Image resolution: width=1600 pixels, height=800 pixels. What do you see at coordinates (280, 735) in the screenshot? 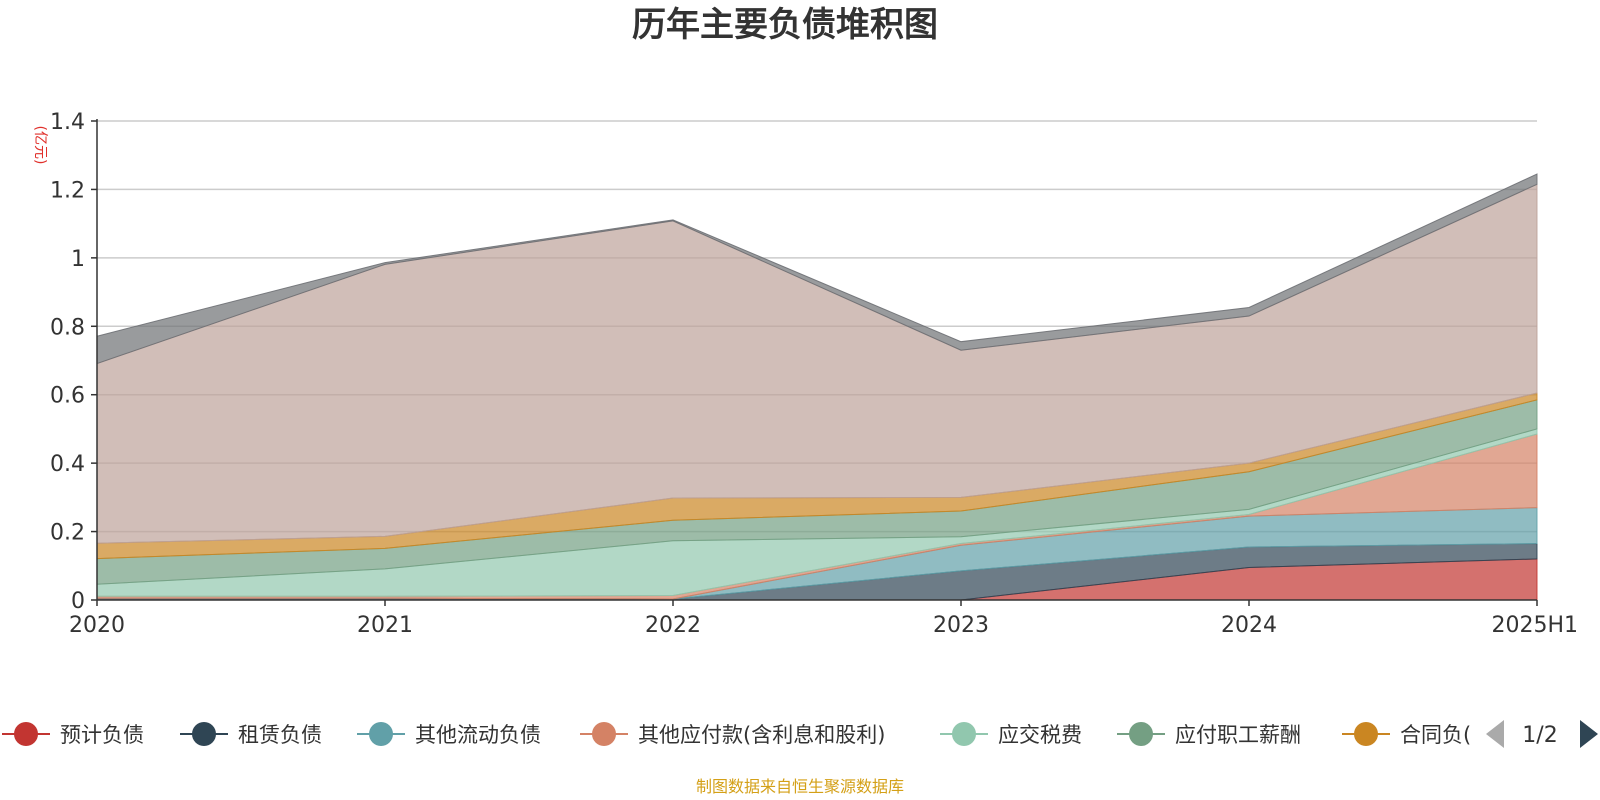
I see `legend-label: 租赁负债` at bounding box center [280, 735].